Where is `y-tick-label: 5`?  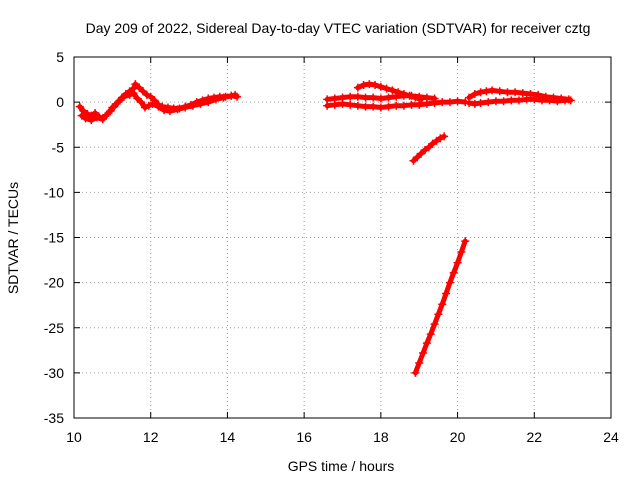
y-tick-label: 5 is located at coordinates (60, 57).